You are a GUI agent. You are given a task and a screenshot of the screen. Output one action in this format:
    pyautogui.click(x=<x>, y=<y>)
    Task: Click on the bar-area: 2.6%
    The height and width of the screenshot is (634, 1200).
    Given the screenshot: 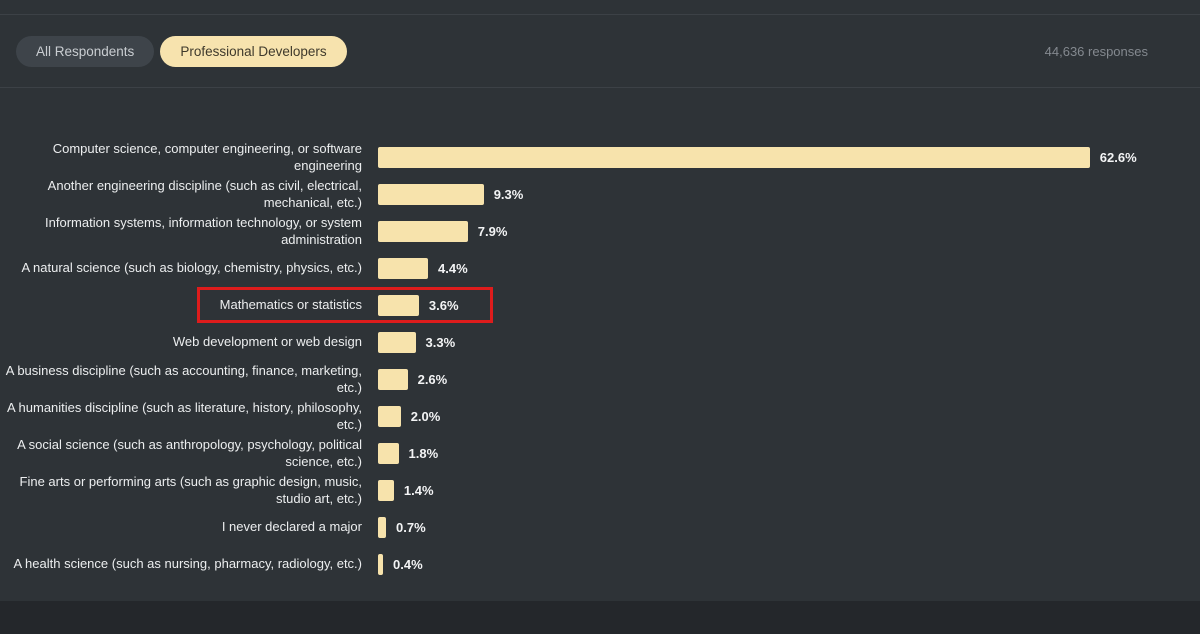 What is the action you would take?
    pyautogui.click(x=412, y=379)
    